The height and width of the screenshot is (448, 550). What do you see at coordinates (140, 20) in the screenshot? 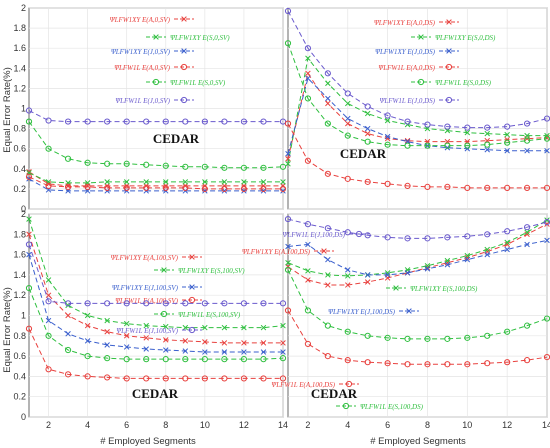
I see `legend-label: ΨLFW1XY E(A,0,SV)` at bounding box center [140, 20].